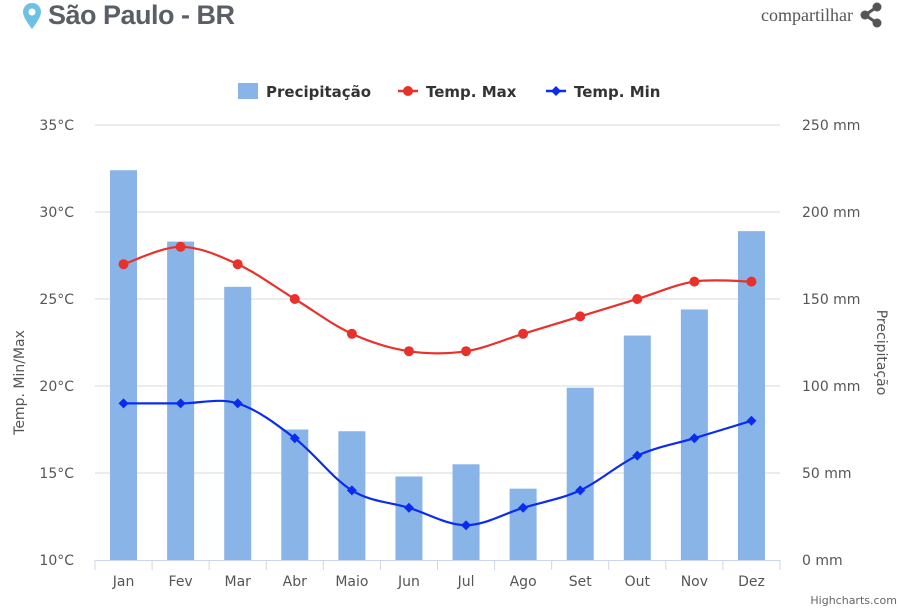 Image resolution: width=905 pixels, height=613 pixels. Describe the element at coordinates (694, 438) in the screenshot. I see `point-temp-min-nov` at that location.